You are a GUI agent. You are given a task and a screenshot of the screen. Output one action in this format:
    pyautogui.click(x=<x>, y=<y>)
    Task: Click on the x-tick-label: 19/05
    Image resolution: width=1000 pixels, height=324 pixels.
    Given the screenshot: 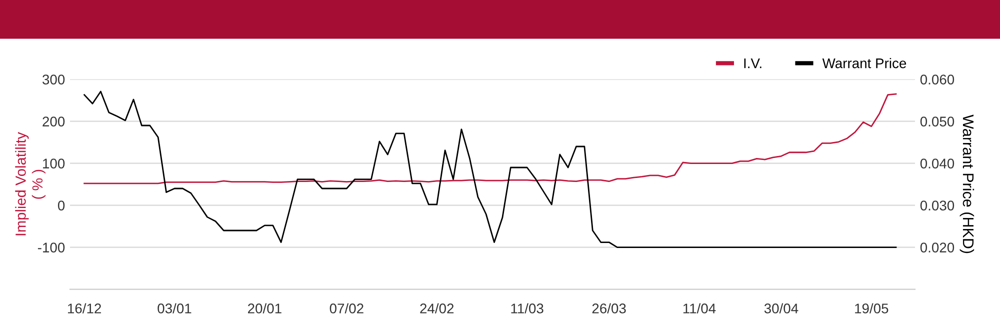 What is the action you would take?
    pyautogui.click(x=871, y=308)
    